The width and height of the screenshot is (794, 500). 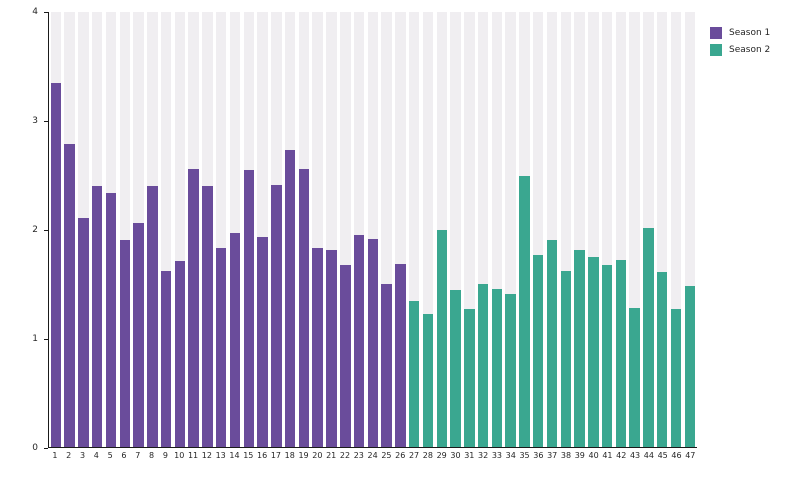 I want to click on x-tick-label-13: 13, so click(x=220, y=455).